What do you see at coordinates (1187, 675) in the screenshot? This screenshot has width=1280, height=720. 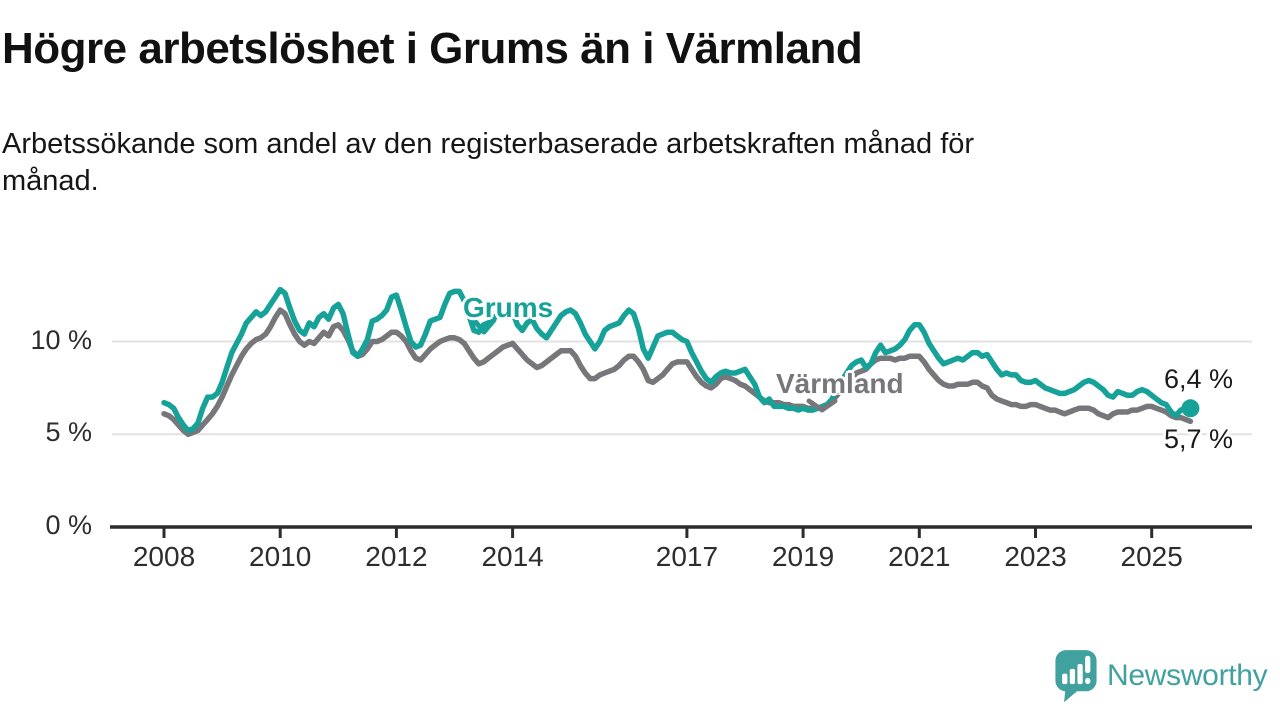 I see `newsworthy-logo-text: Newsworthy` at bounding box center [1187, 675].